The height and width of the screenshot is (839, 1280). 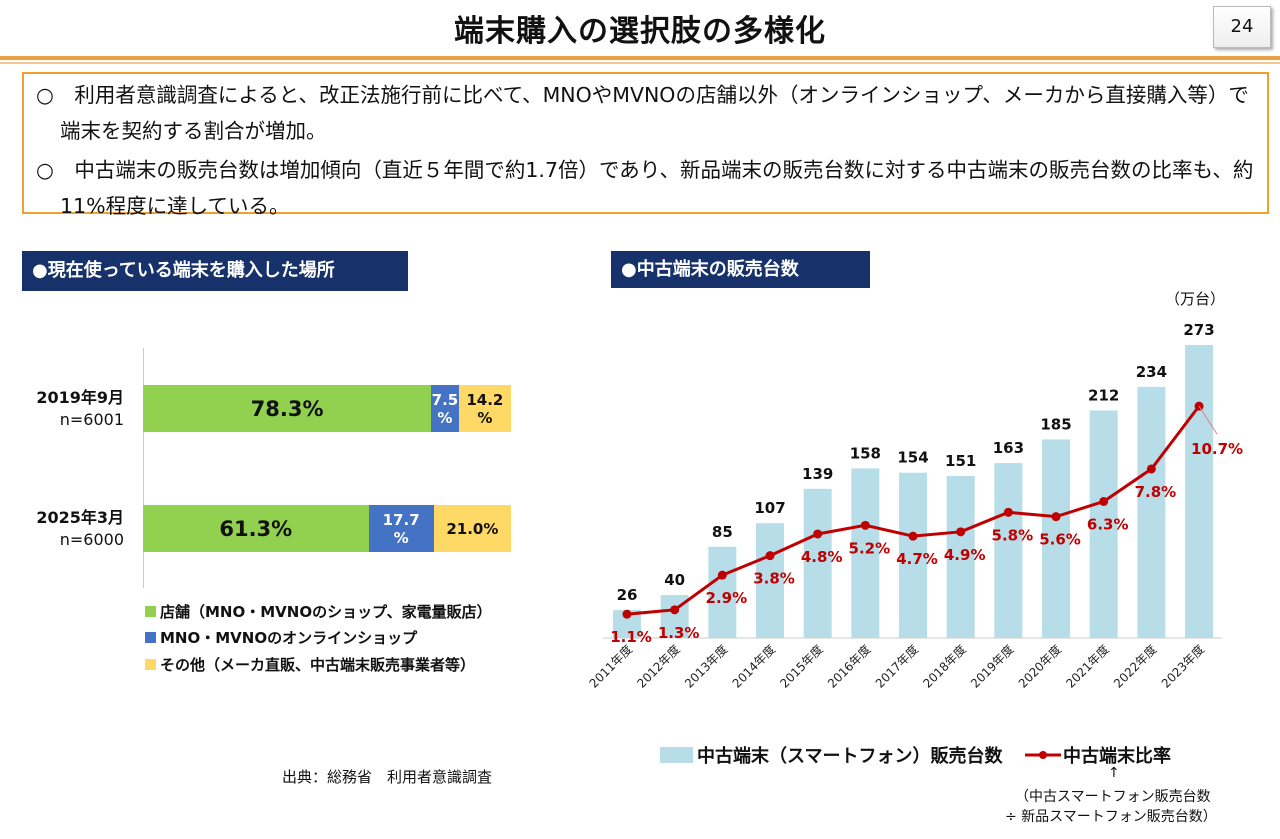 What do you see at coordinates (91, 539) in the screenshot?
I see `sample-size: n=6000` at bounding box center [91, 539].